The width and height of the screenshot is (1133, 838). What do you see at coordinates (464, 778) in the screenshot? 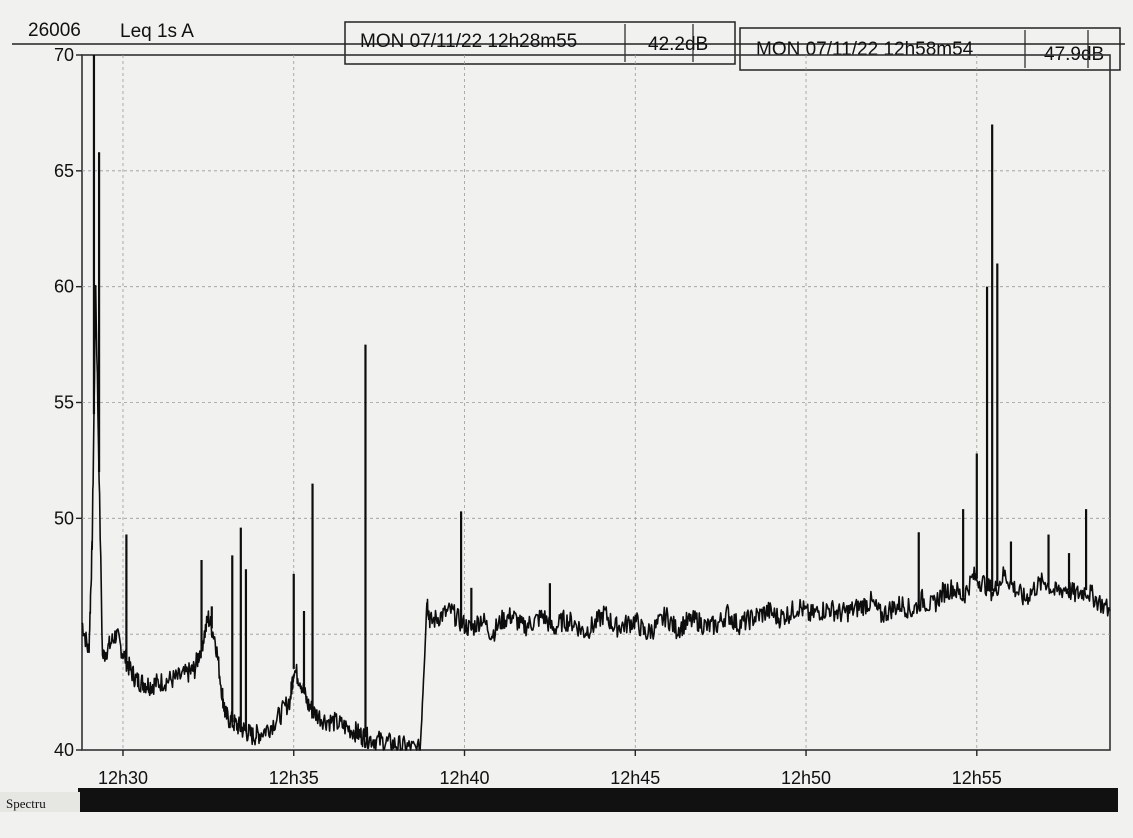
I see `x-tick-label: 12h40` at bounding box center [464, 778].